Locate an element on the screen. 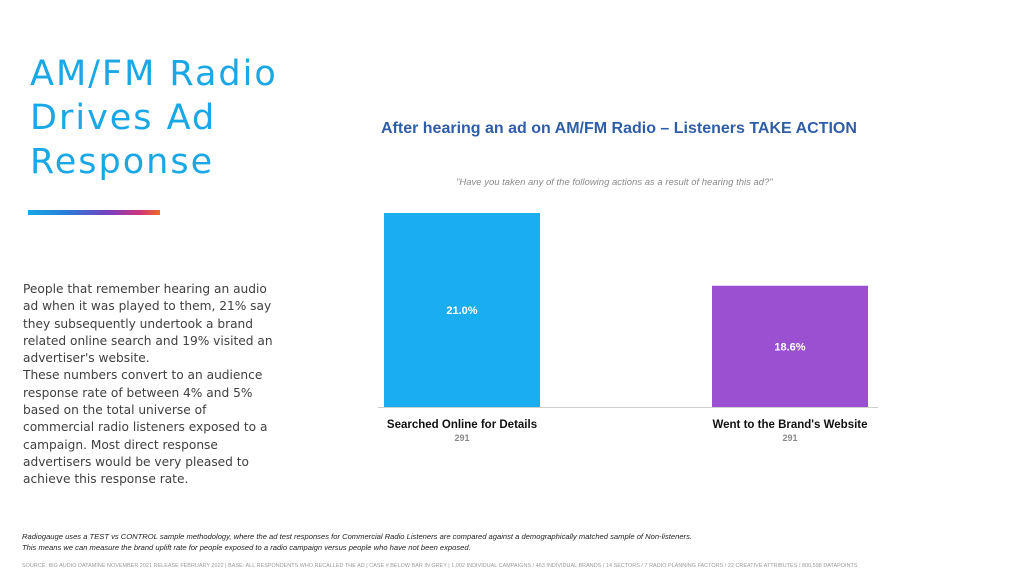 The image size is (1024, 576). summary-line: commercial radio listeners exposed to a is located at coordinates (145, 427).